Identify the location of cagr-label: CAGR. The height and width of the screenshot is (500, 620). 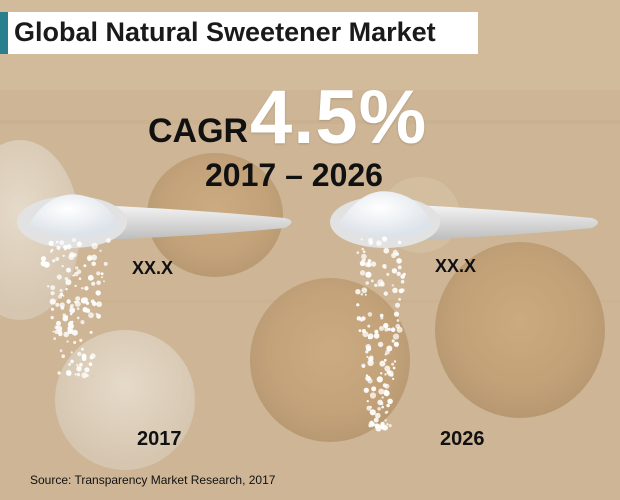
(198, 131).